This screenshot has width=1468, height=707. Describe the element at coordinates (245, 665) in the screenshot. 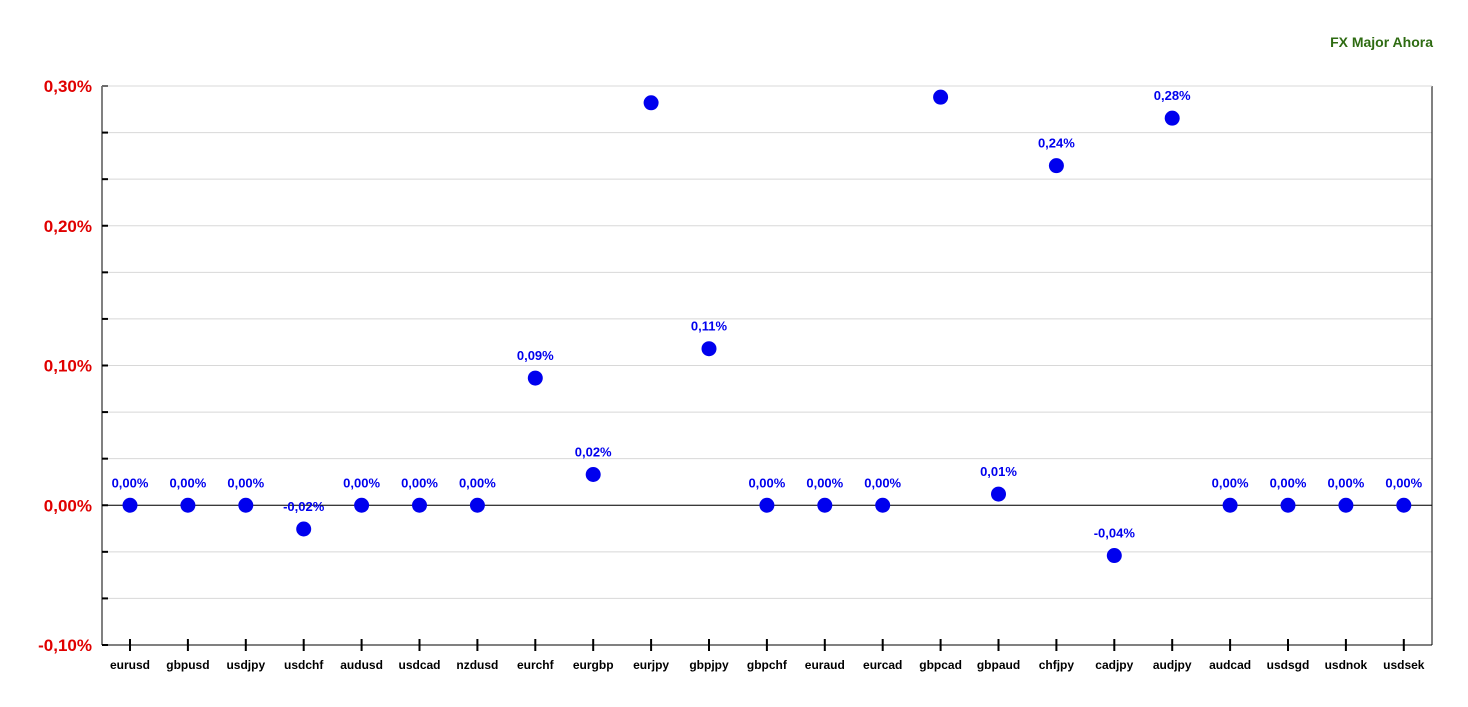

I see `x-tick-label: usdjpy` at that location.